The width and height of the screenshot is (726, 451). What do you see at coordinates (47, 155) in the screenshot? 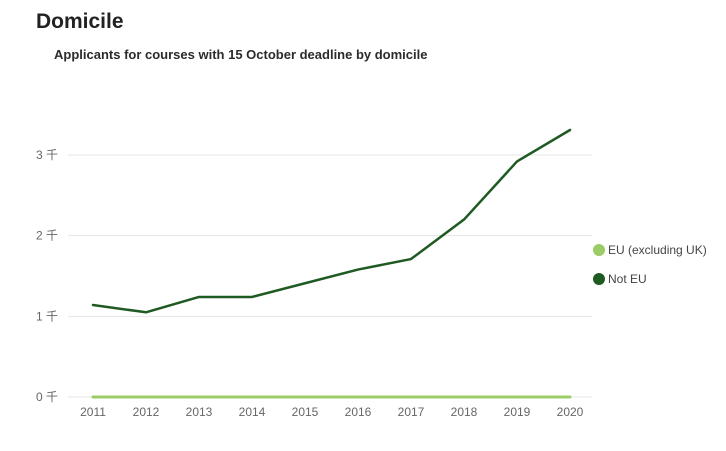
I see `y-tick-label: 3 千` at bounding box center [47, 155].